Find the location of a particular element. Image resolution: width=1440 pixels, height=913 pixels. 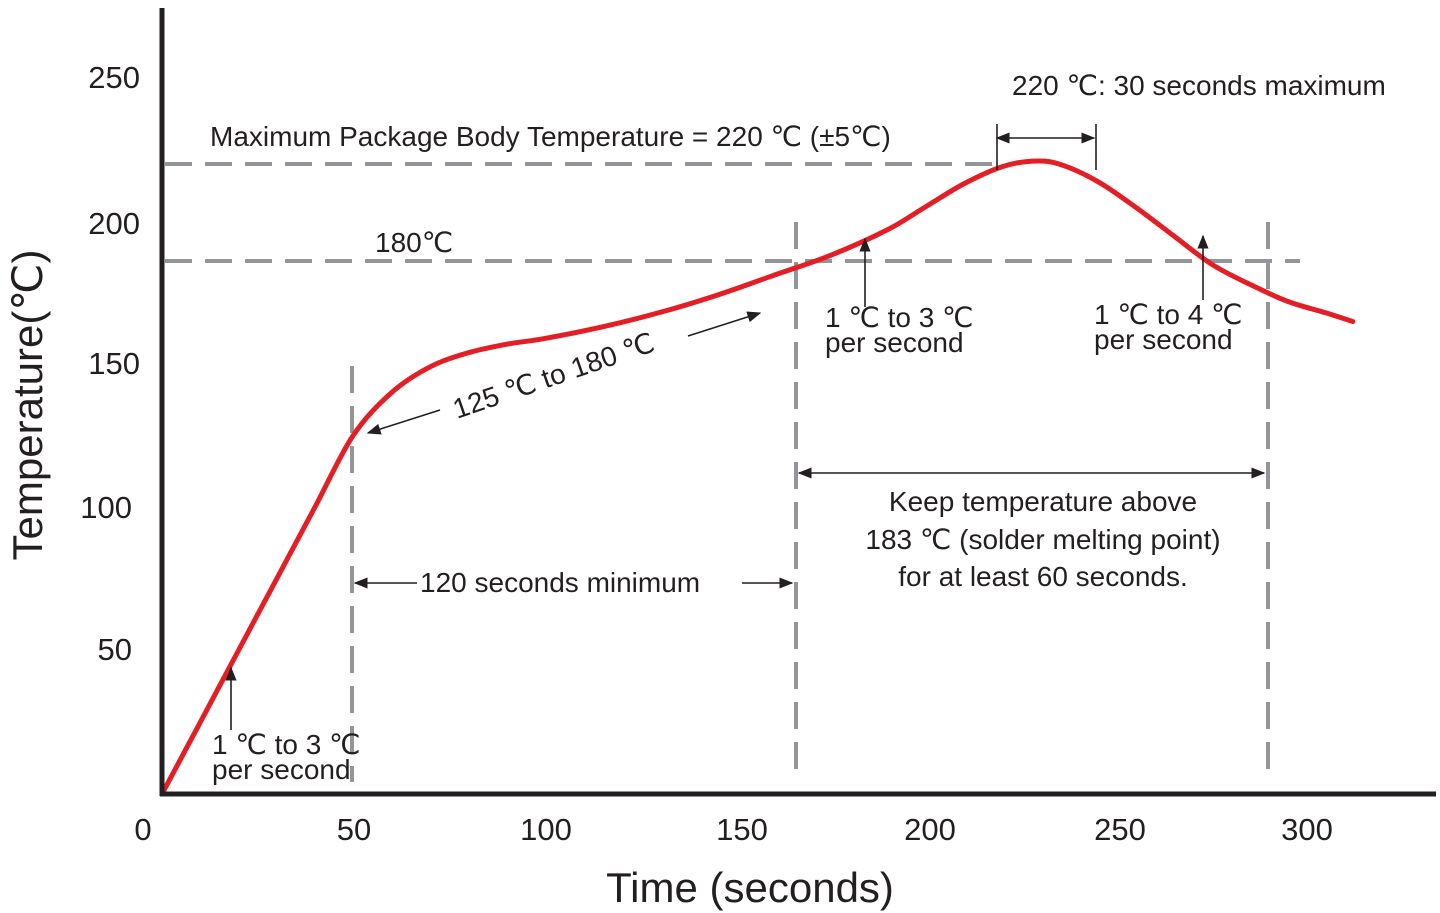

y-tick-label: 250 is located at coordinates (114, 77).